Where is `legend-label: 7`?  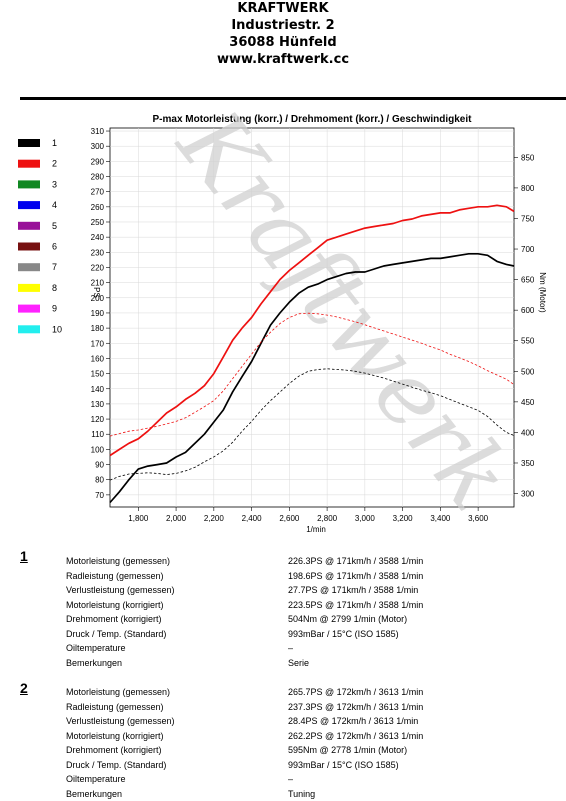 legend-label: 7 is located at coordinates (54, 267).